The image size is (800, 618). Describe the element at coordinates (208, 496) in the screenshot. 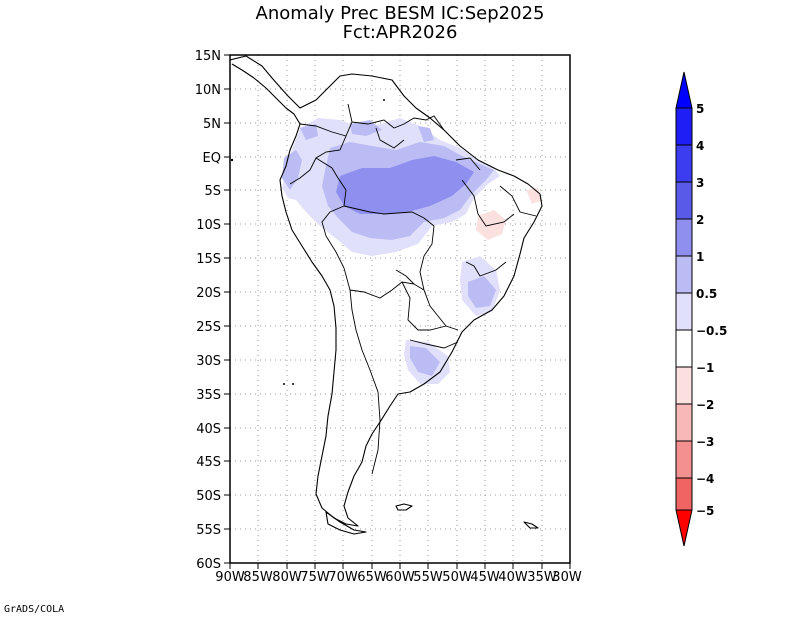

I see `y-tick-label: 50S` at that location.